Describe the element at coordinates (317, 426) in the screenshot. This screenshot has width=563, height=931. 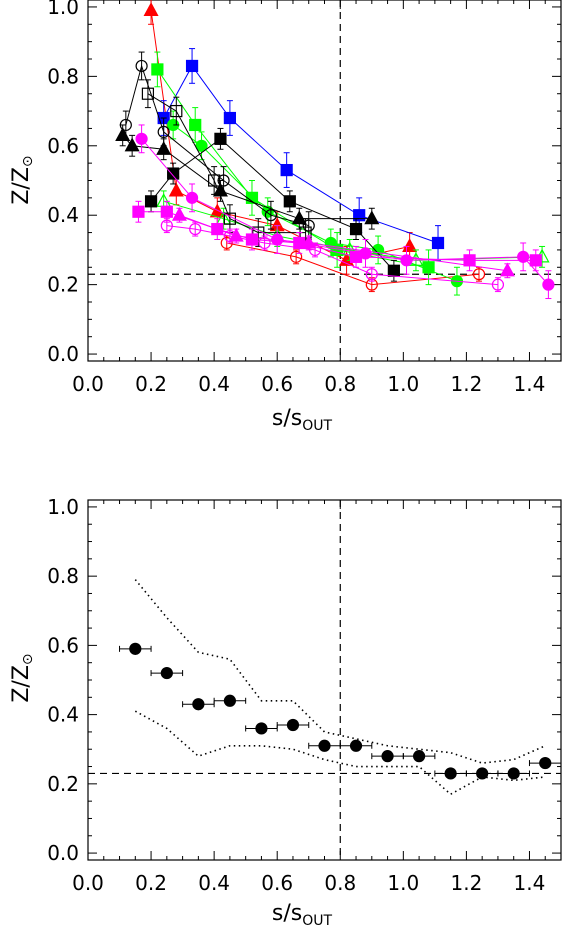
I see `top-x-axis-subscript: OUT` at that location.